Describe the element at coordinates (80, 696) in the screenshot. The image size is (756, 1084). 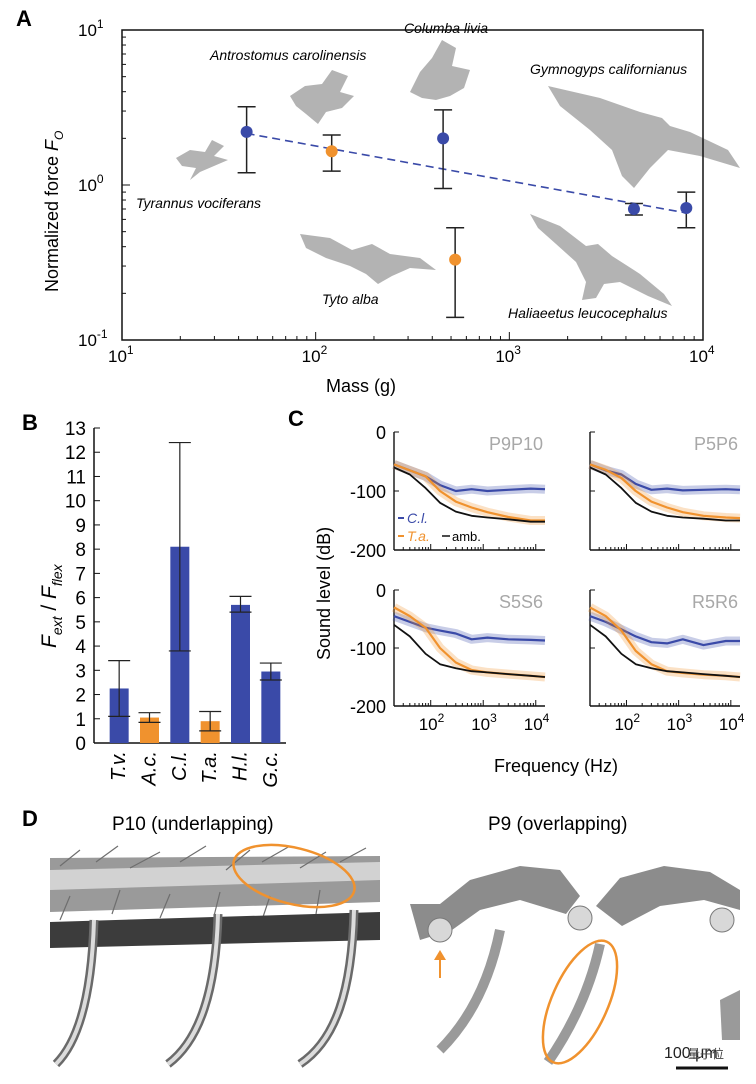
I see `panel-b-ytick-label: 2` at that location.